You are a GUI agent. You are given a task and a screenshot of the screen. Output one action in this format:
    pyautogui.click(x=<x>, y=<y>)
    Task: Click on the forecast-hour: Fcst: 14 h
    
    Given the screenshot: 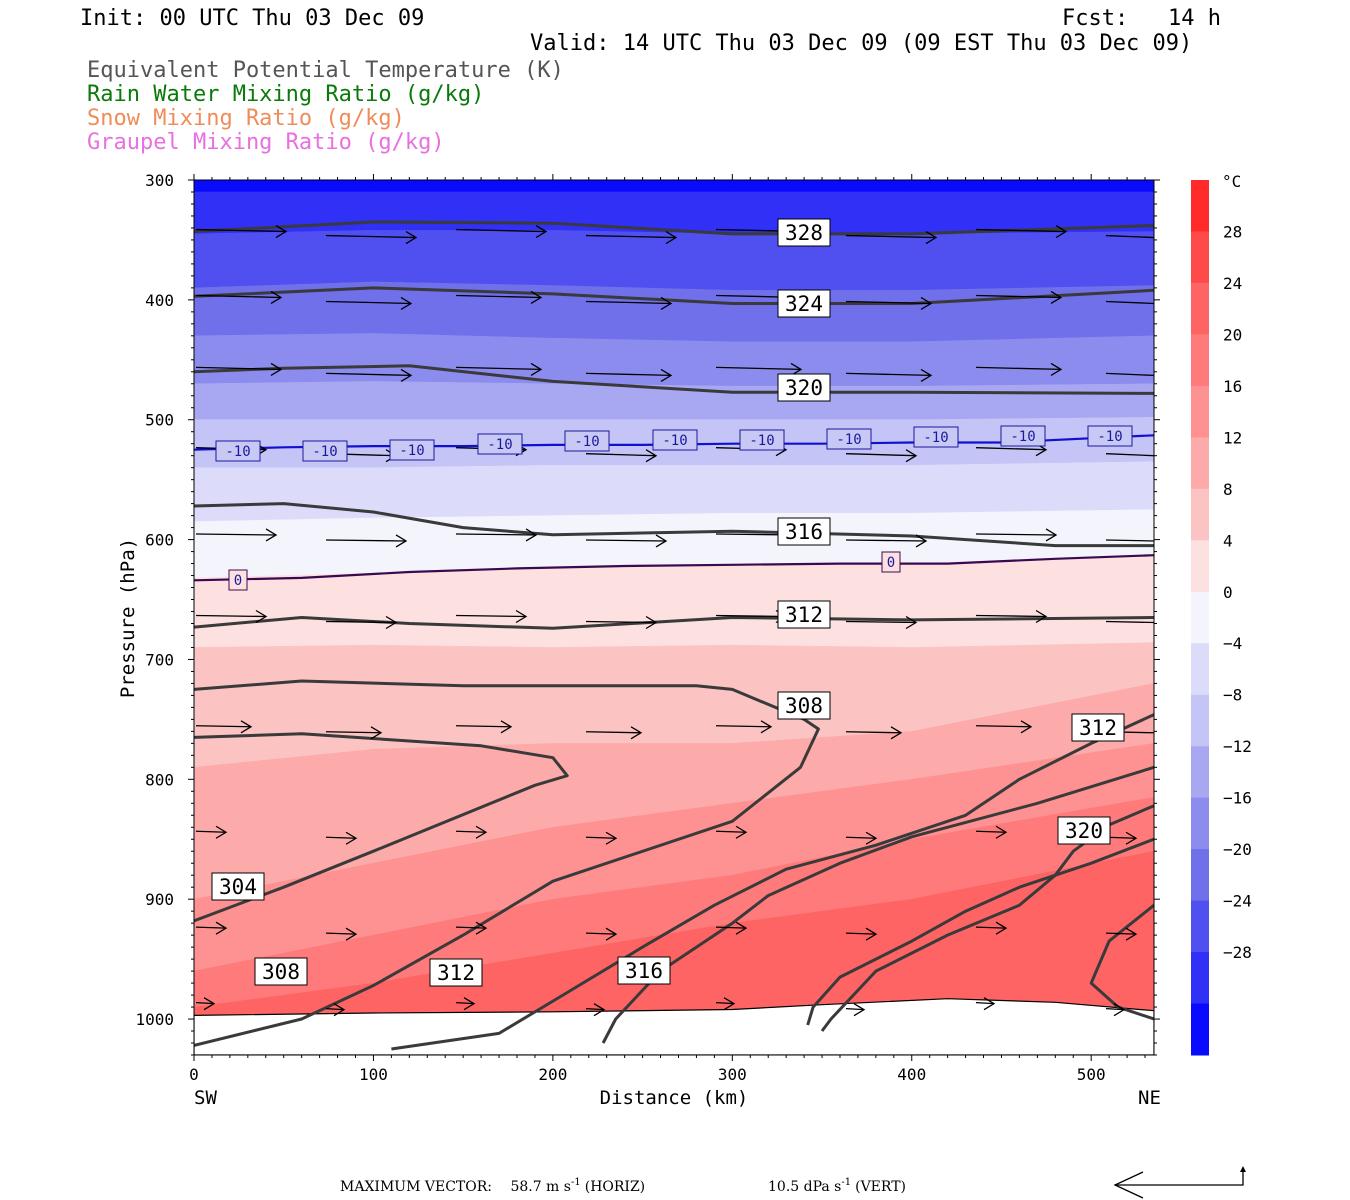 What is the action you would take?
    pyautogui.click(x=1141, y=18)
    